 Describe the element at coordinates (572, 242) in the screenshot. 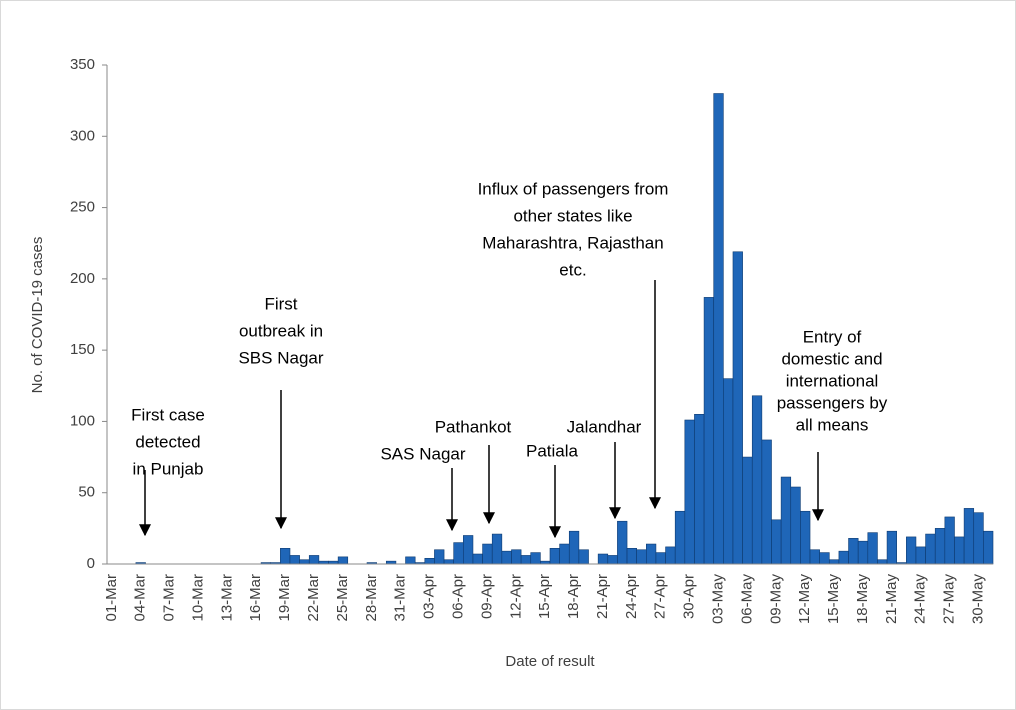

I see `annotation: Maharashtra, Rajasthan` at that location.